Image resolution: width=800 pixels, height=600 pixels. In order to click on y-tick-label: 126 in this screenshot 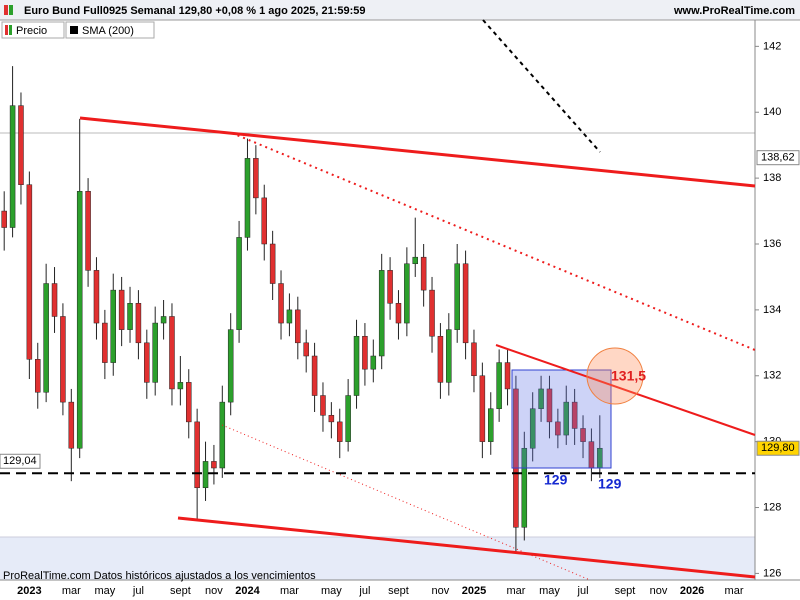, I will do `click(772, 573)`.